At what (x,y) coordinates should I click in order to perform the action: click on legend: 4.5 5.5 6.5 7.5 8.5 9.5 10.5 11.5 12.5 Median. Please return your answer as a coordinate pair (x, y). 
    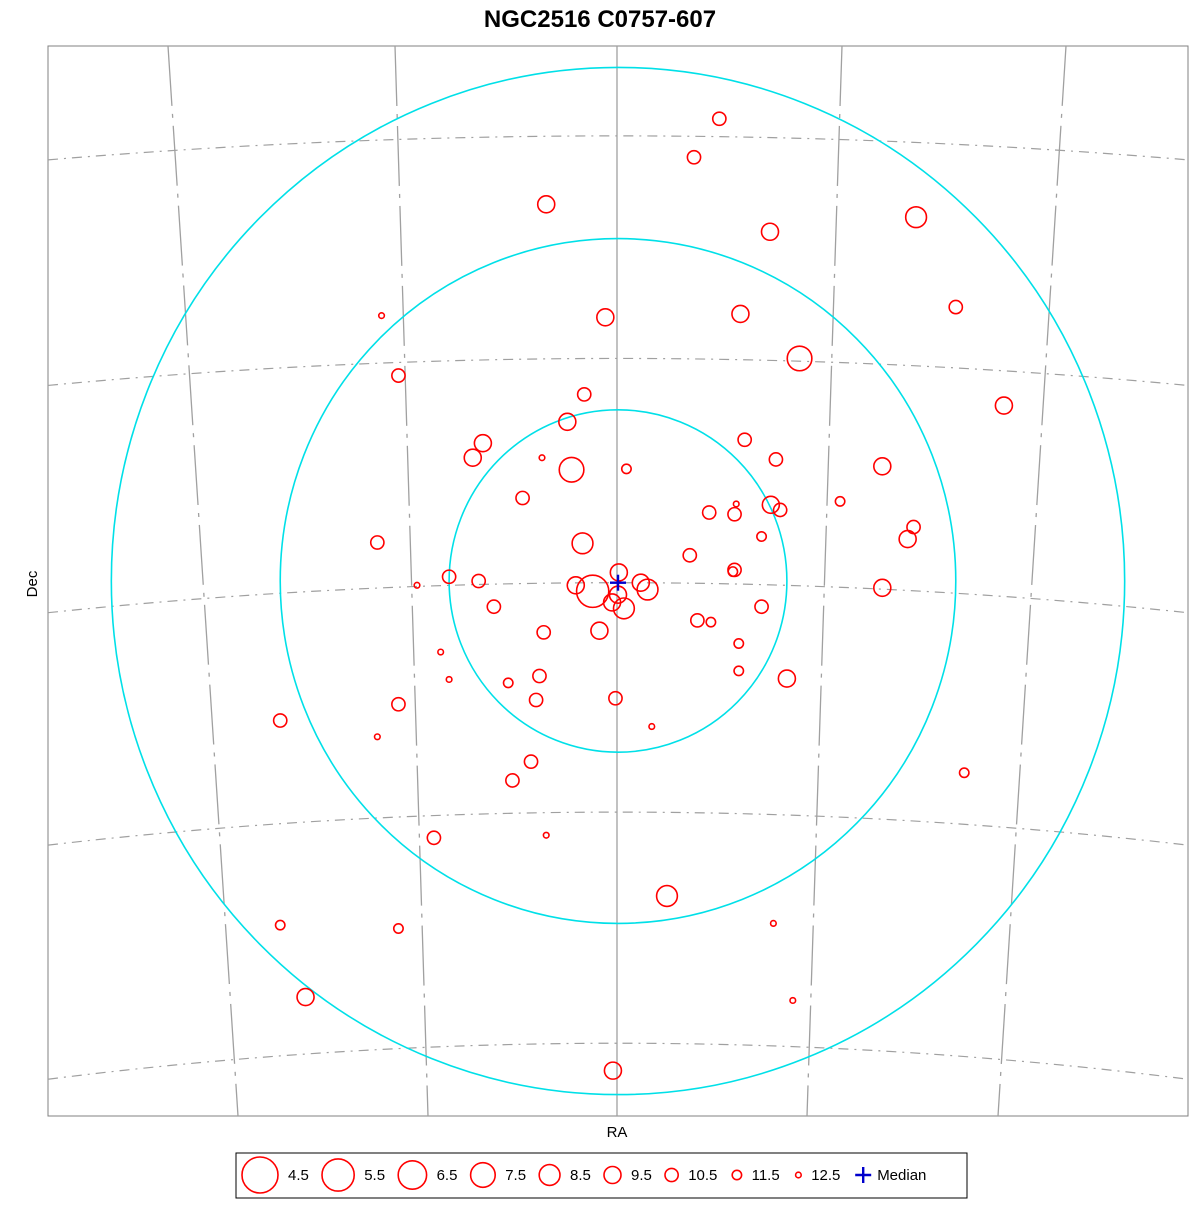
    Looking at the image, I should click on (601, 1175).